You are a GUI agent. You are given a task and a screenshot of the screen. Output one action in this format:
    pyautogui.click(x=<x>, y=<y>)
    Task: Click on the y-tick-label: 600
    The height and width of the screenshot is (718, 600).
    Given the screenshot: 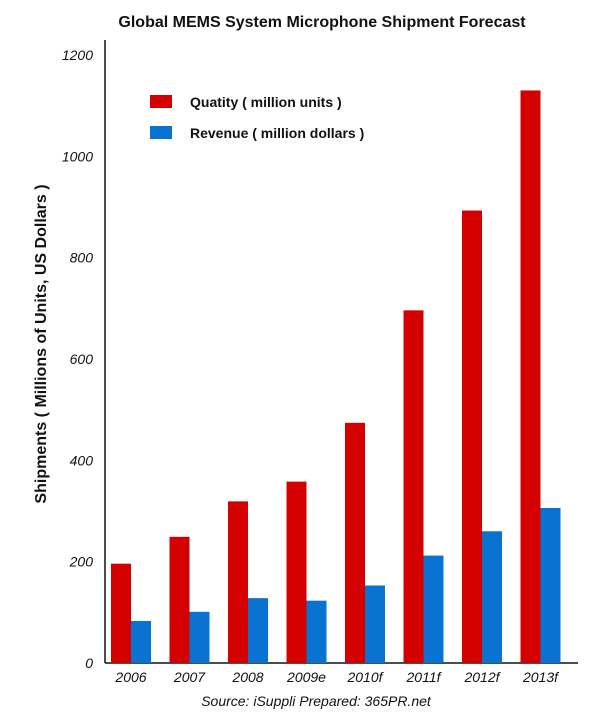 What is the action you would take?
    pyautogui.click(x=82, y=359)
    